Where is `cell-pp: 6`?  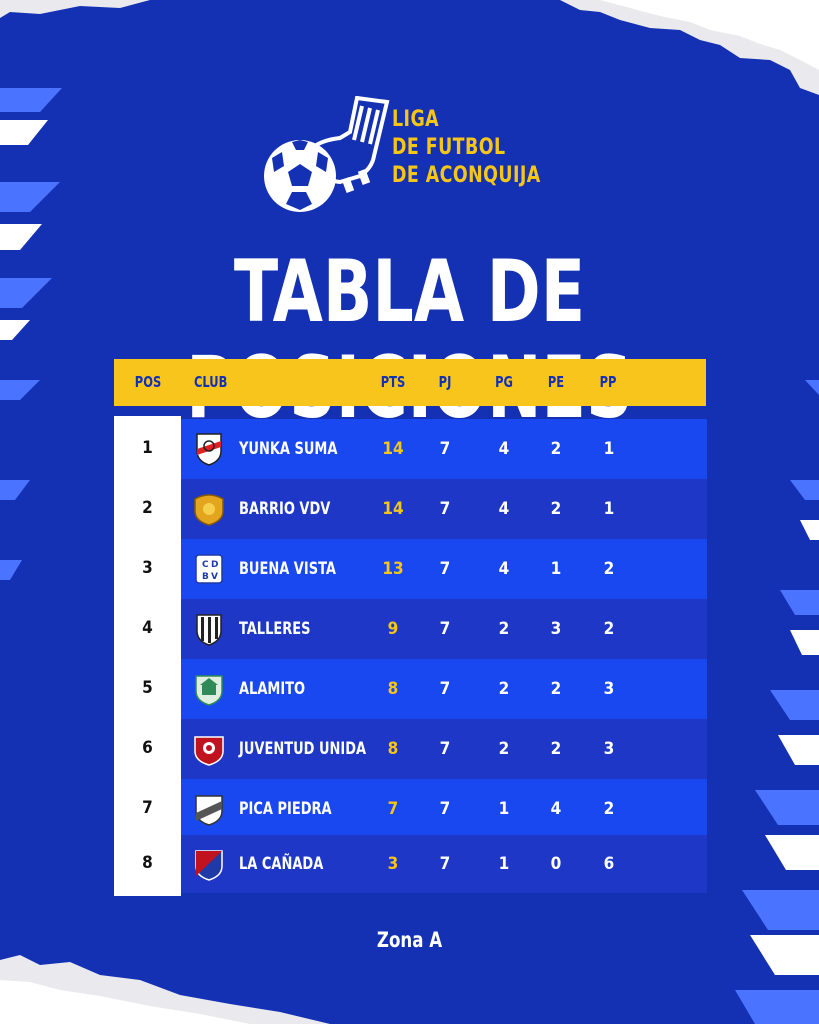 cell-pp: 6 is located at coordinates (609, 864).